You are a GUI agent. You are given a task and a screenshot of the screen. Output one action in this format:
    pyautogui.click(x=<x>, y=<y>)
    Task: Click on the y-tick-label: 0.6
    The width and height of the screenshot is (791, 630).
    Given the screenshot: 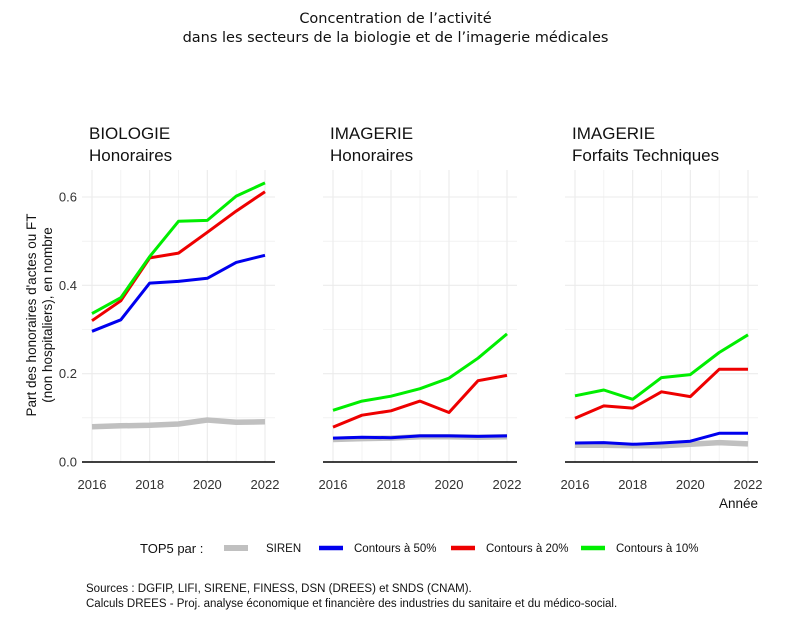 What is the action you would take?
    pyautogui.click(x=68, y=197)
    